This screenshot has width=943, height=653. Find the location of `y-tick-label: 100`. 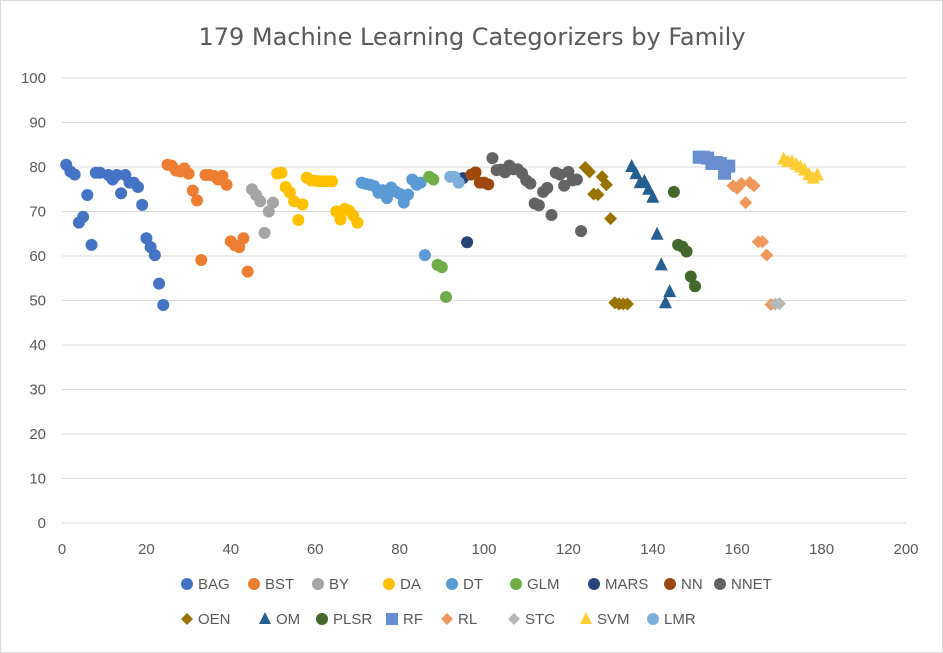

y-tick-label: 100 is located at coordinates (33, 78).